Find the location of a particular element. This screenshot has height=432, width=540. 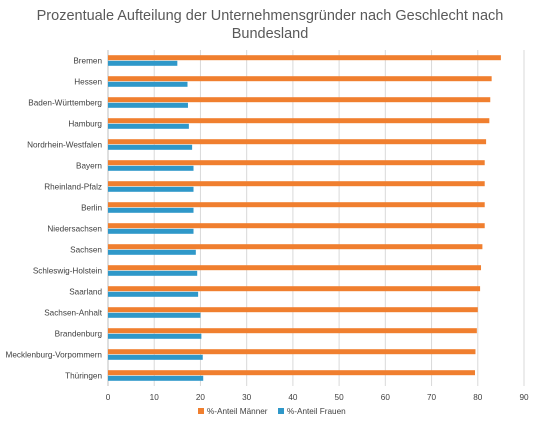

x-tick-label: 20 is located at coordinates (201, 397).